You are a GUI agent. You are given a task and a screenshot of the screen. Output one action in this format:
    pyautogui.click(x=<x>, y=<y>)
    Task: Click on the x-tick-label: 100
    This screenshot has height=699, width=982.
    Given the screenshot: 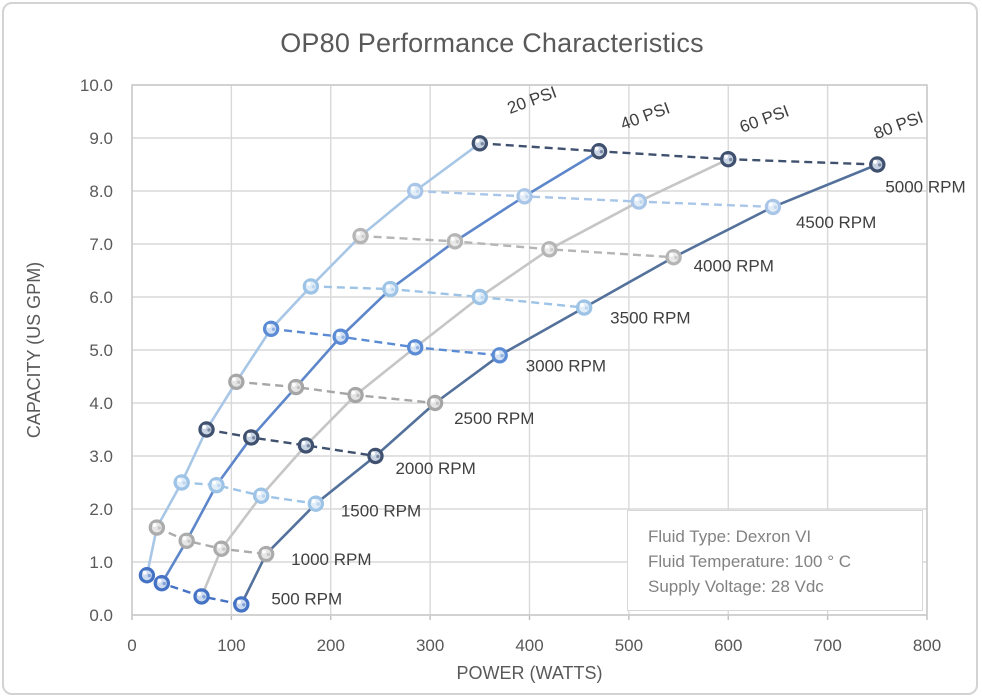 What is the action you would take?
    pyautogui.click(x=231, y=645)
    